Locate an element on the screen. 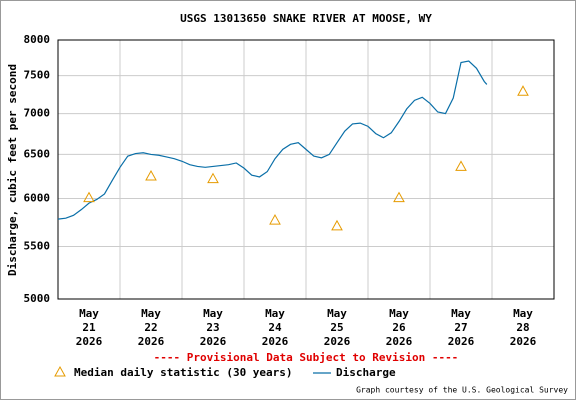 This screenshot has height=400, width=576. chart-title: USGS 13013650 SNAKE RIVER AT MOOSE, WY is located at coordinates (306, 18).